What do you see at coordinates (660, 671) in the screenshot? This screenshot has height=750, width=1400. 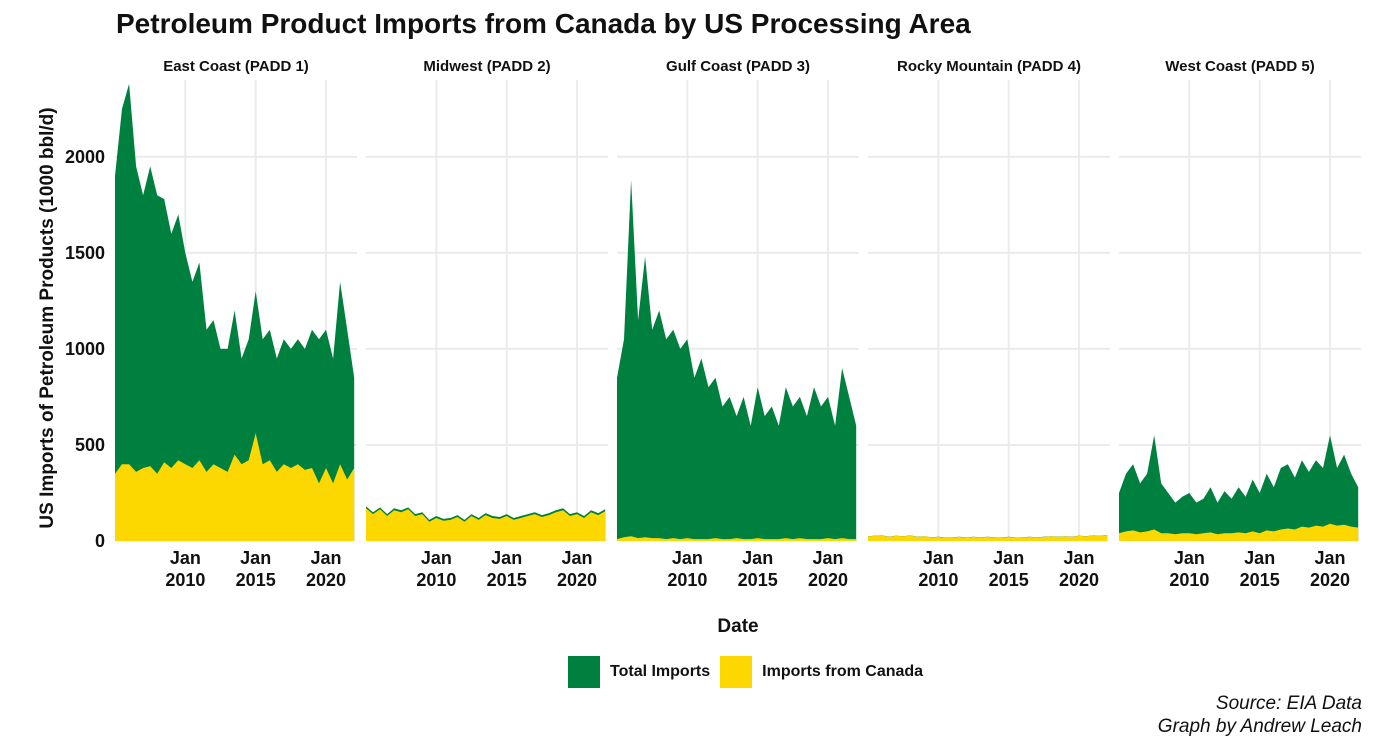 I see `legend-label-total-imports: Total Imports` at bounding box center [660, 671].